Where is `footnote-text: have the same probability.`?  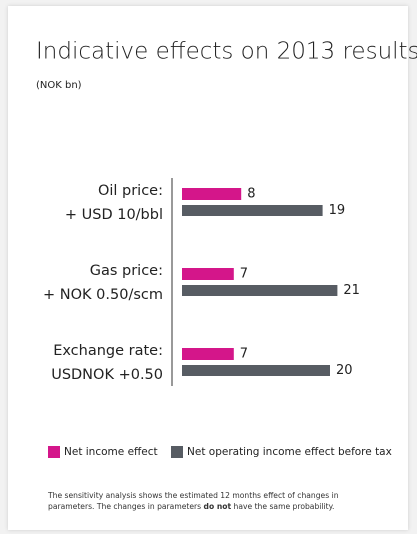
footnote-text: have the same probability. is located at coordinates (284, 506).